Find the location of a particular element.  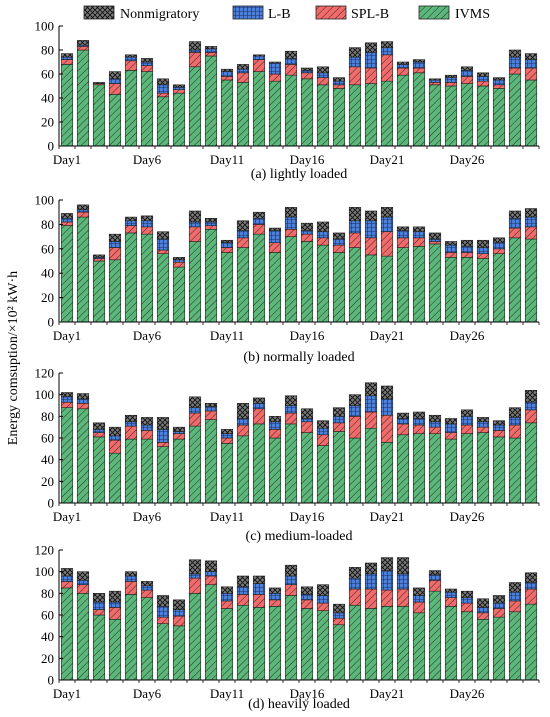

panel-caption: (d) heavily loaded is located at coordinates (299, 704).